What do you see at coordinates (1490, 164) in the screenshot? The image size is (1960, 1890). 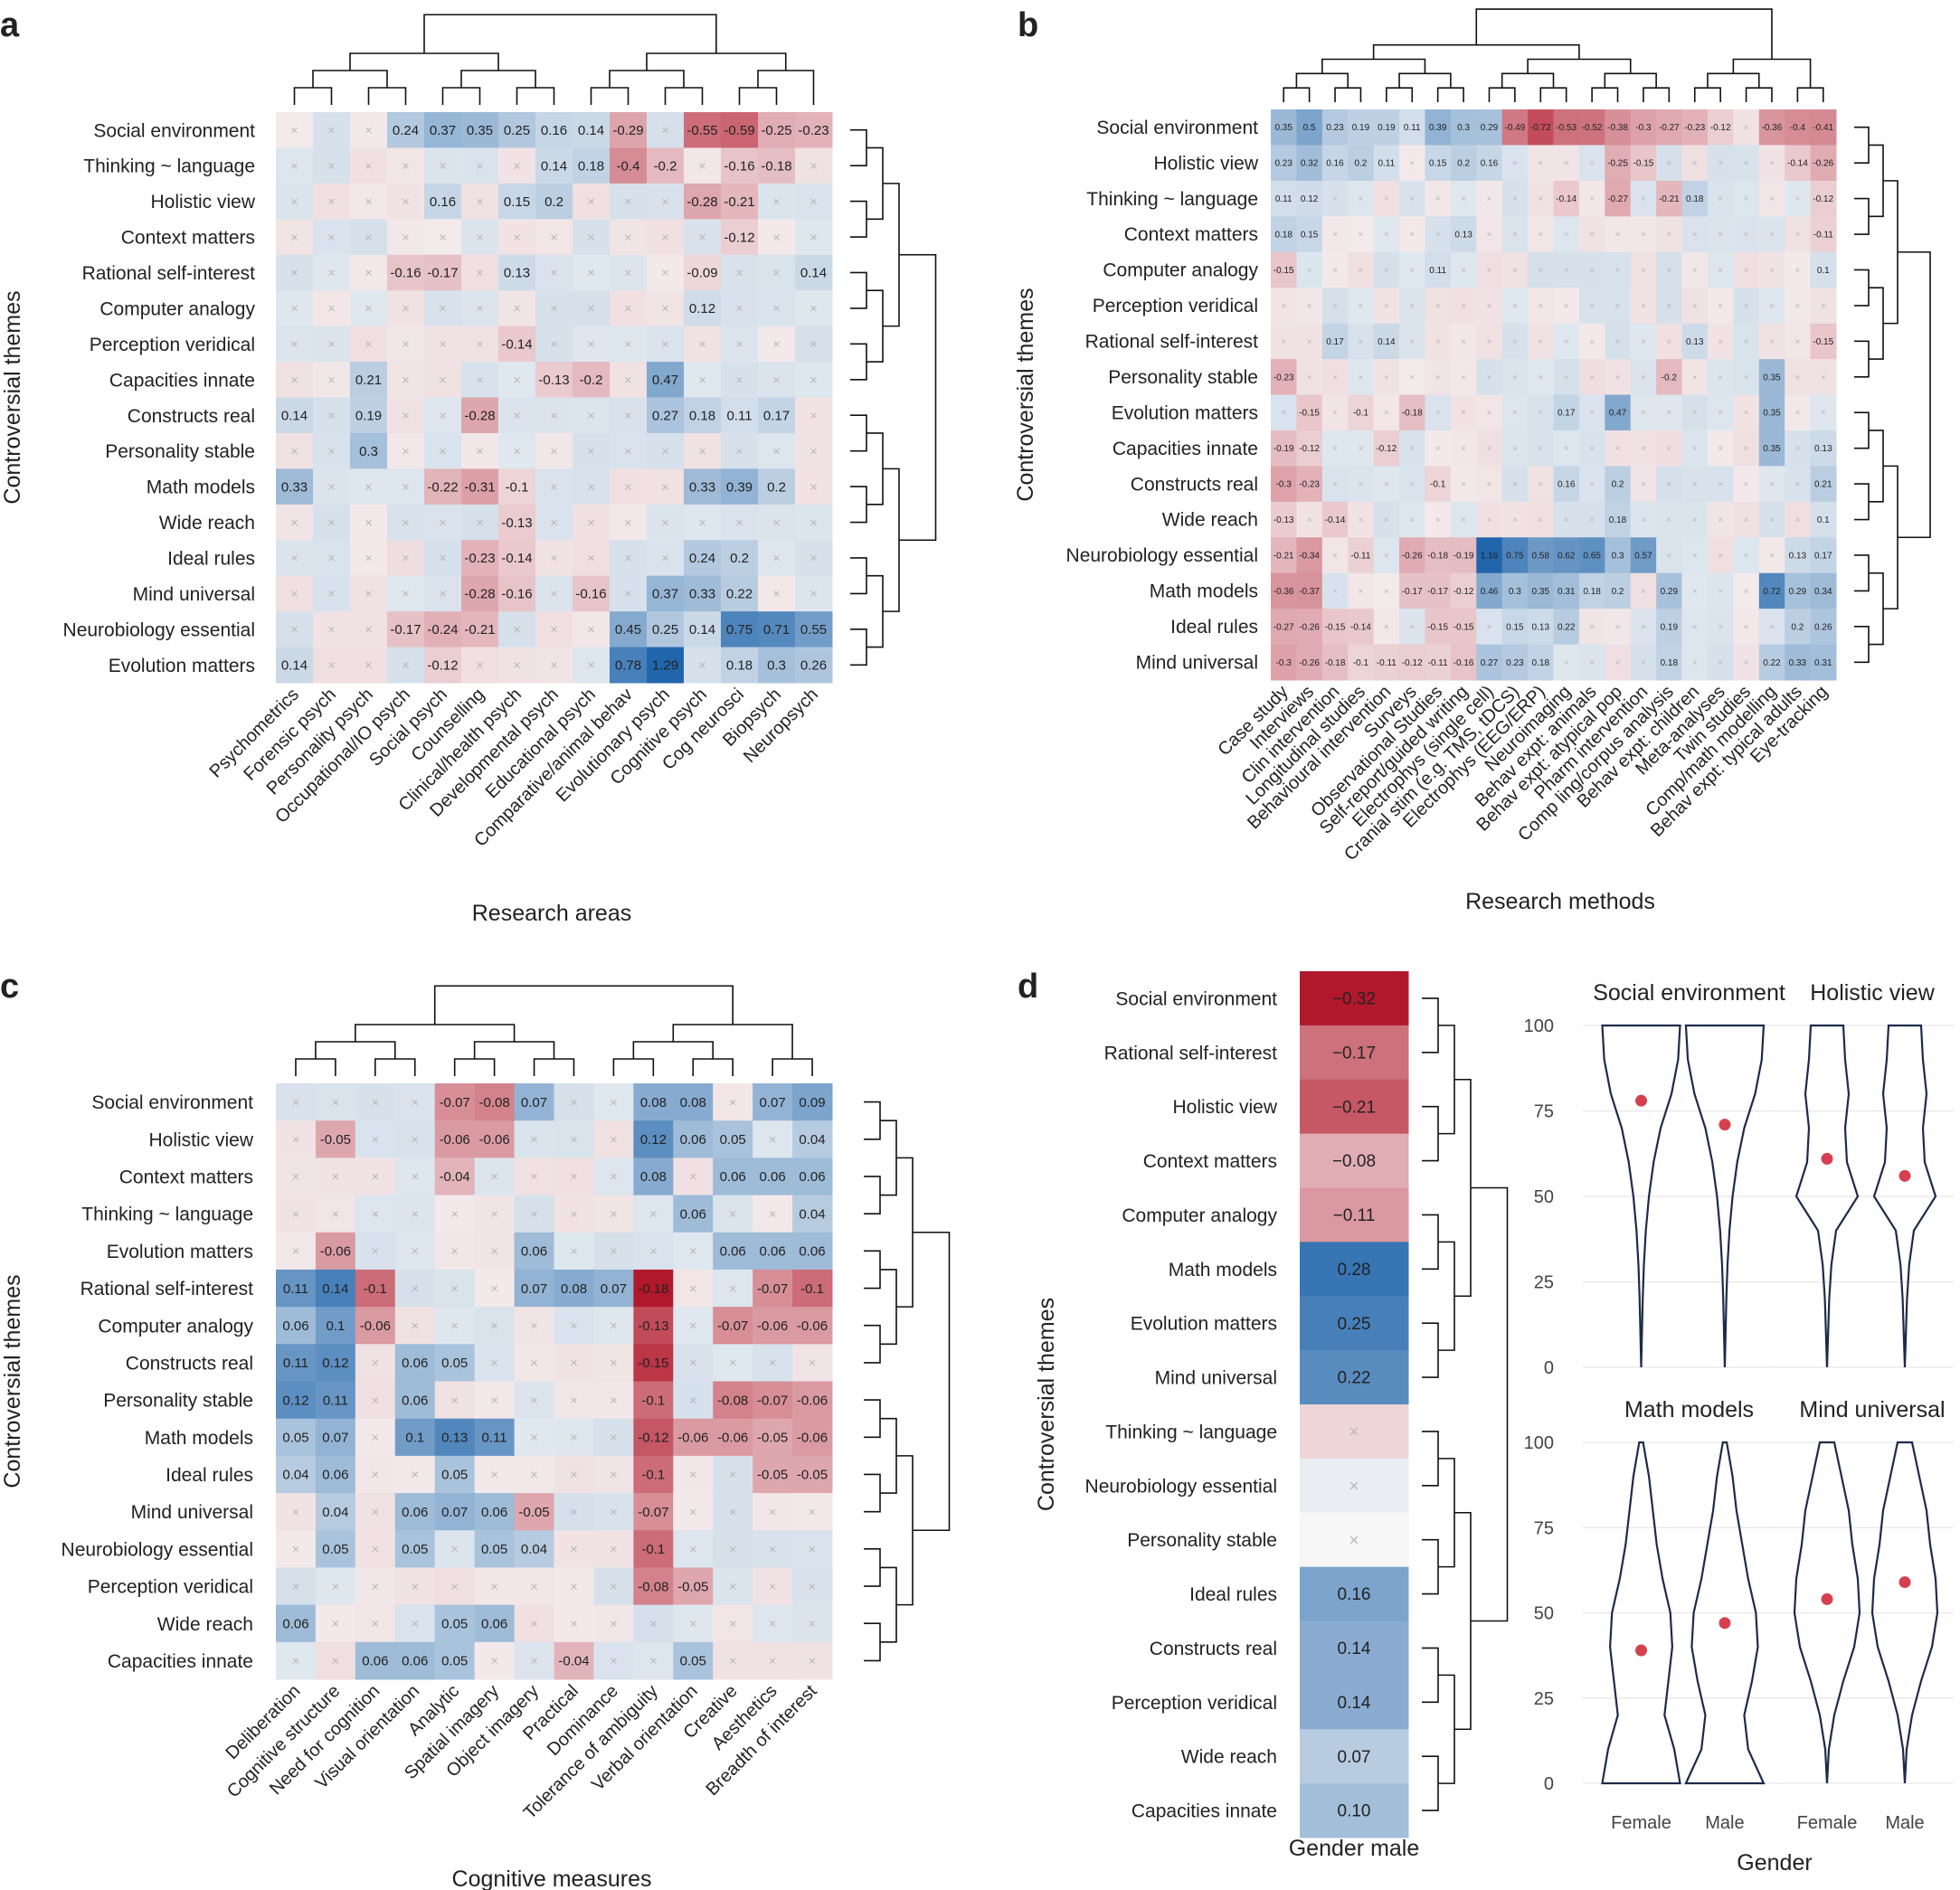 I see `cell-value: 0.16` at bounding box center [1490, 164].